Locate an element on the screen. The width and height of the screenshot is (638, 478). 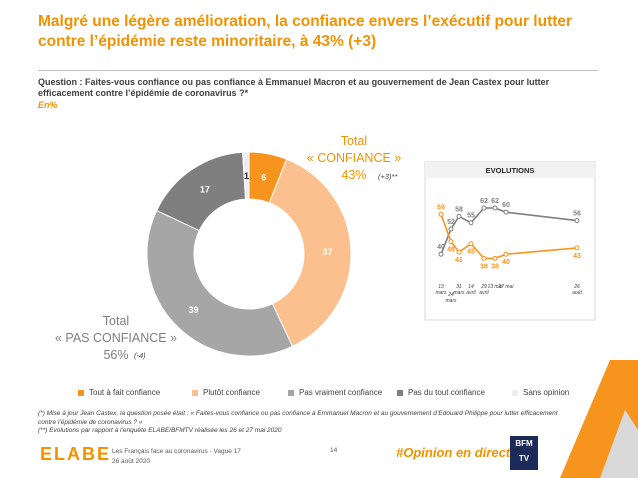
legend-item: Tout à fait confiance is located at coordinates (119, 392).